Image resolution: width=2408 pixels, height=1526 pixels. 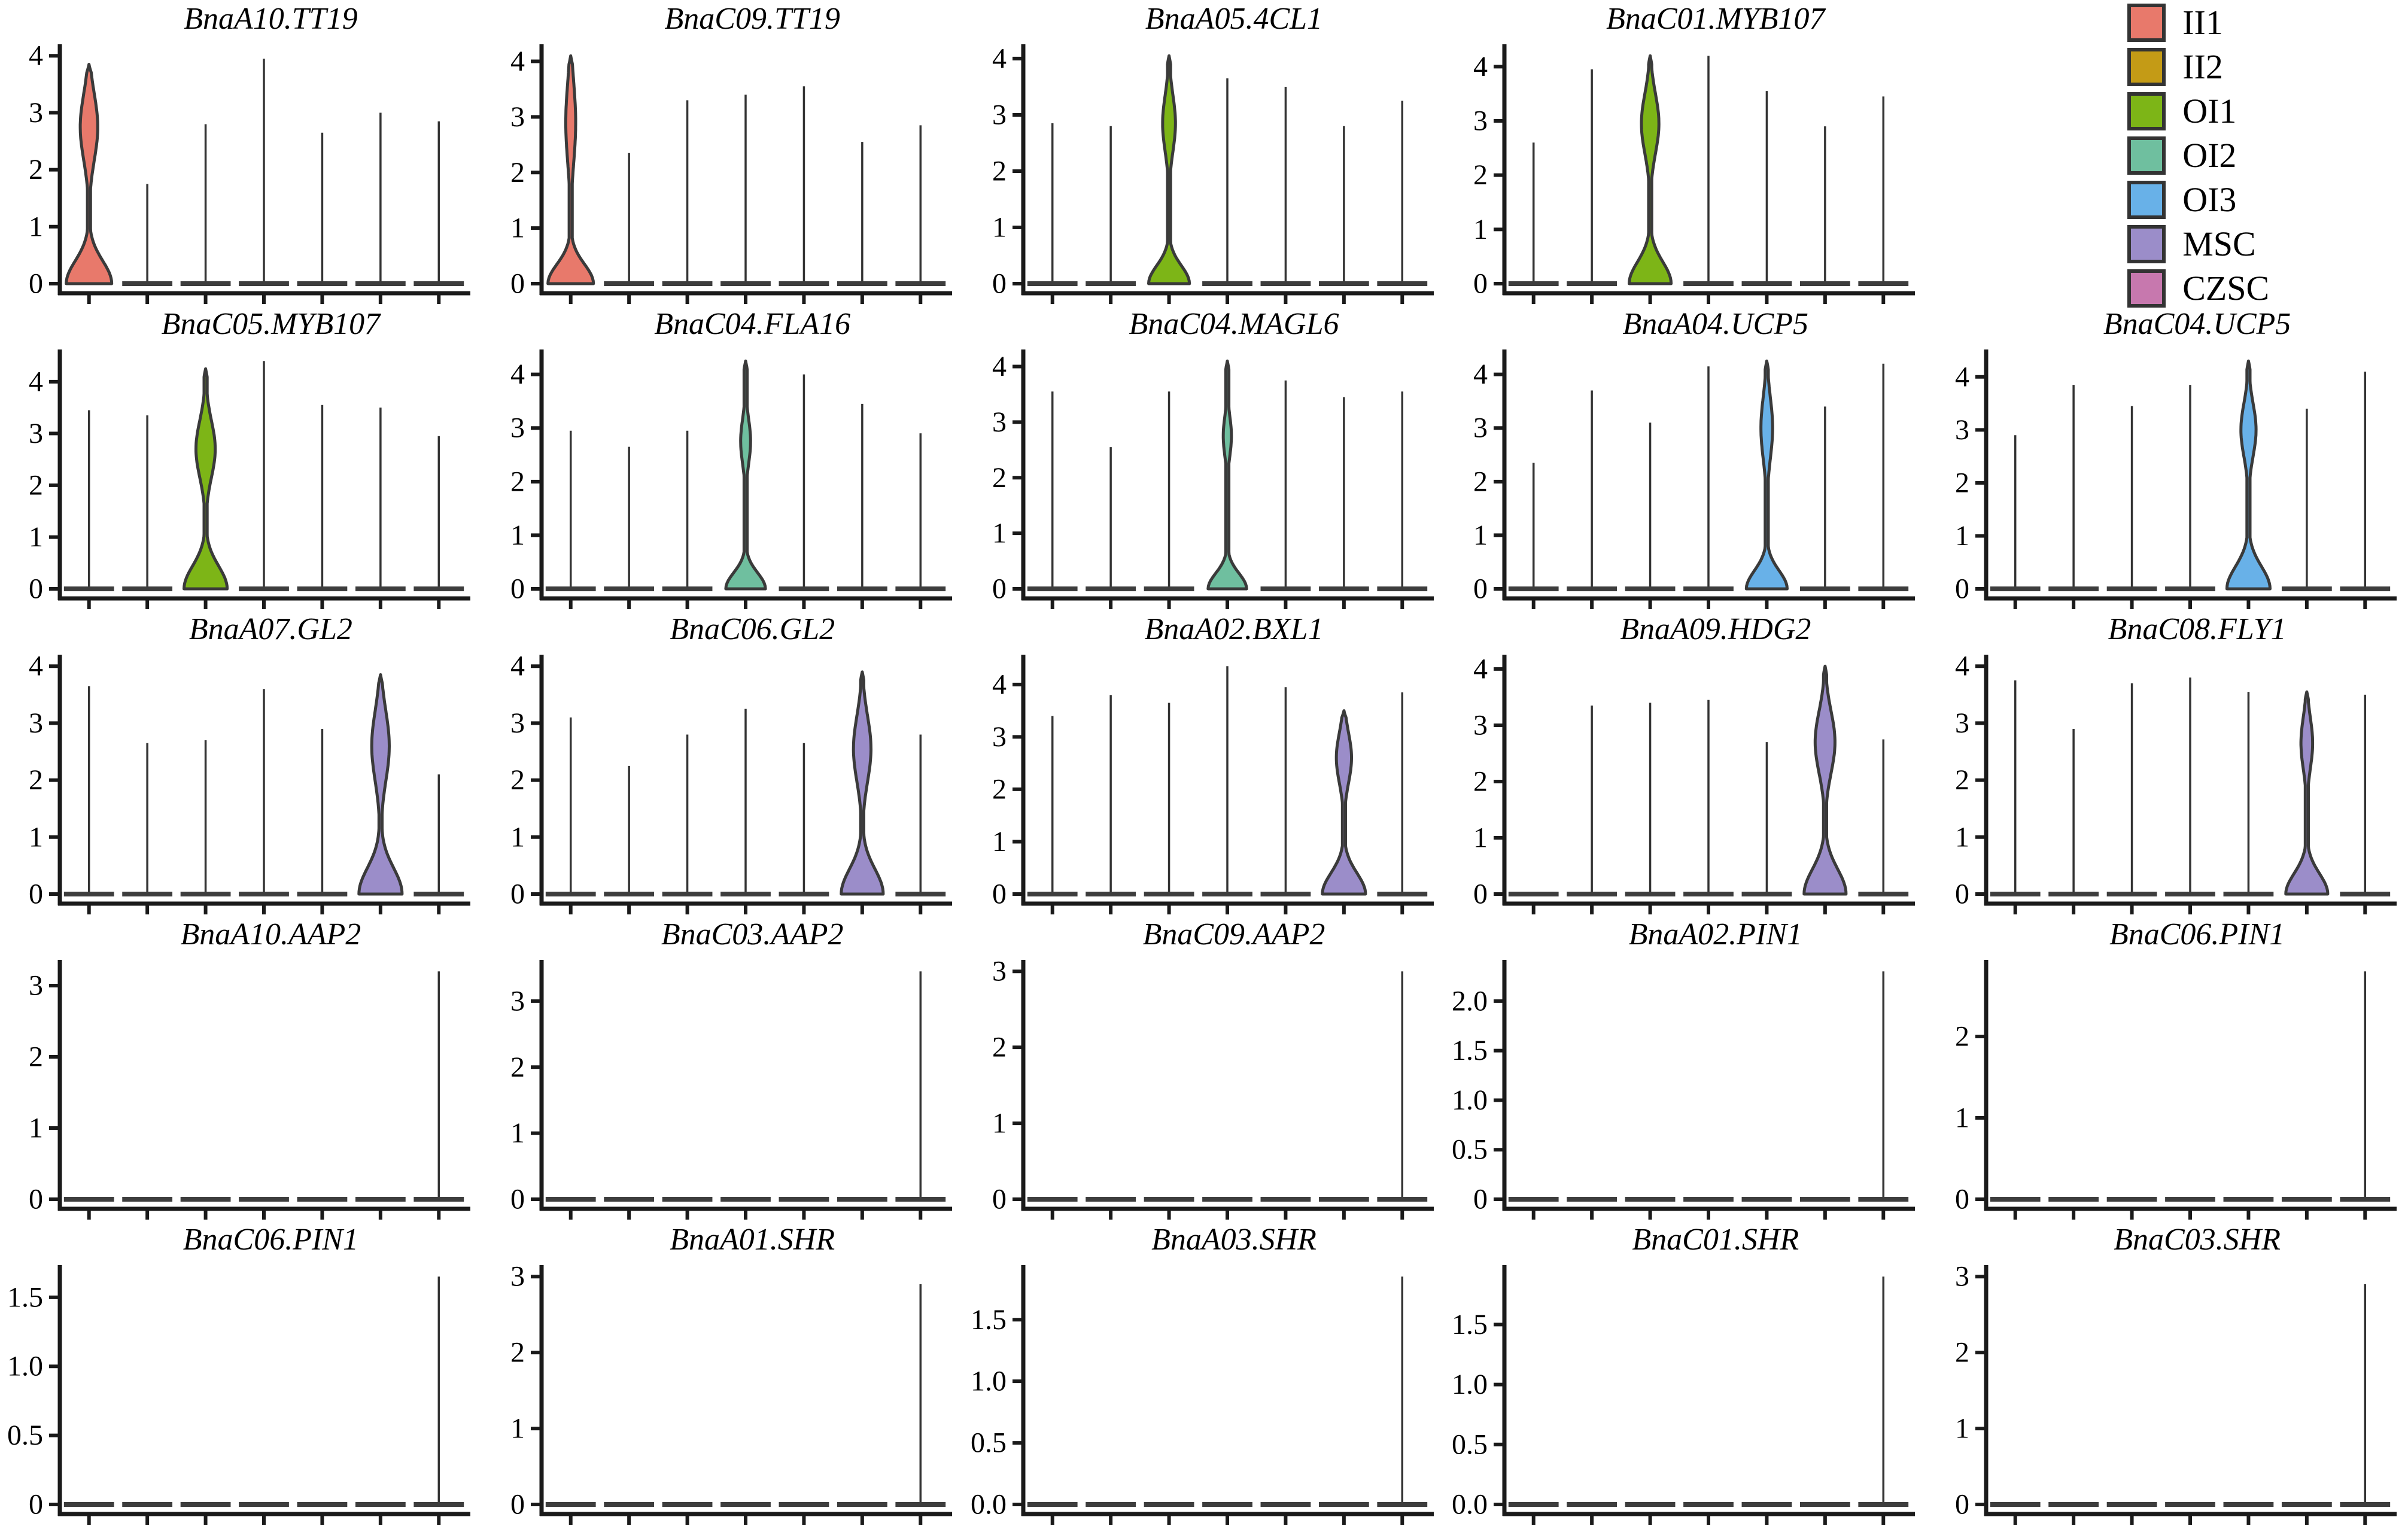 I want to click on panel-BnaC04.UCP5: BnaC04.UCP5 0 1 2 3 4, so click(x=2167, y=457).